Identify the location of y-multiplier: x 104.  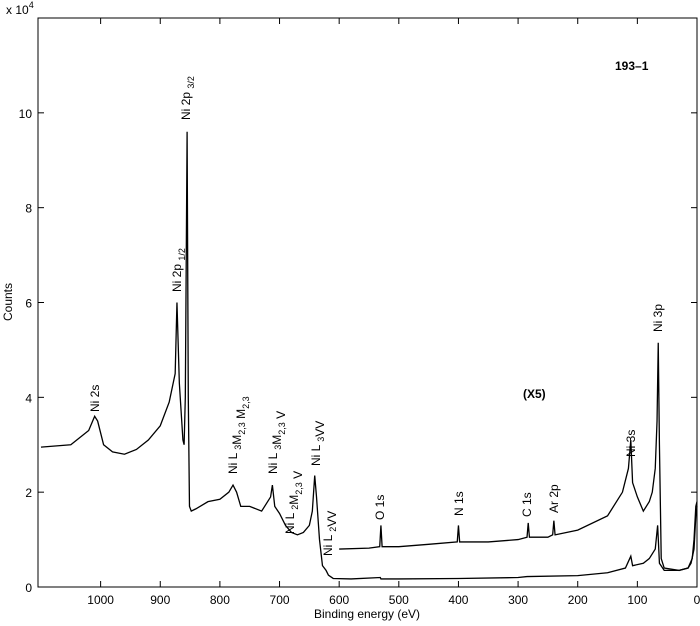
(20, 8).